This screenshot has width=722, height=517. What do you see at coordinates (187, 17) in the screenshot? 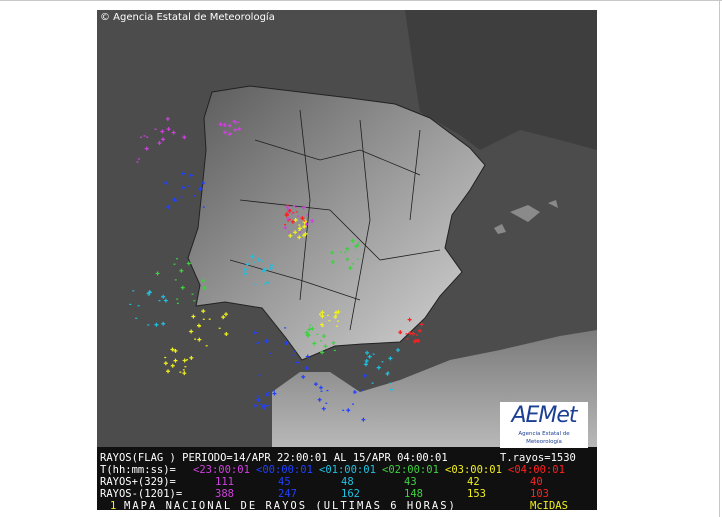
I see `copyright: © Agencia Estatal de Meteorología` at bounding box center [187, 17].